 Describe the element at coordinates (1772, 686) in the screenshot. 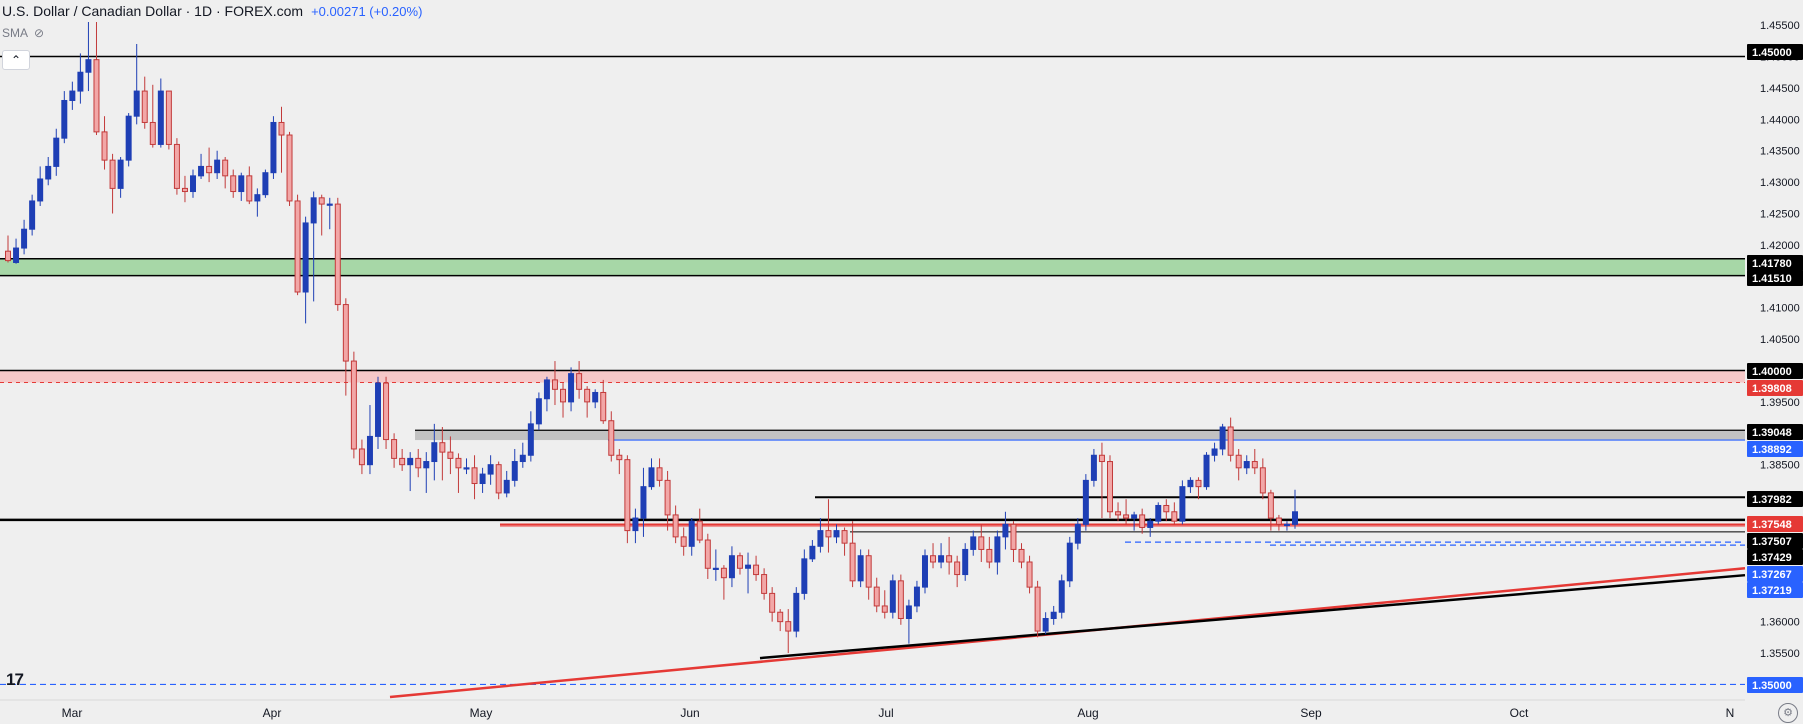

I see `price-label-text: 1.35000` at that location.